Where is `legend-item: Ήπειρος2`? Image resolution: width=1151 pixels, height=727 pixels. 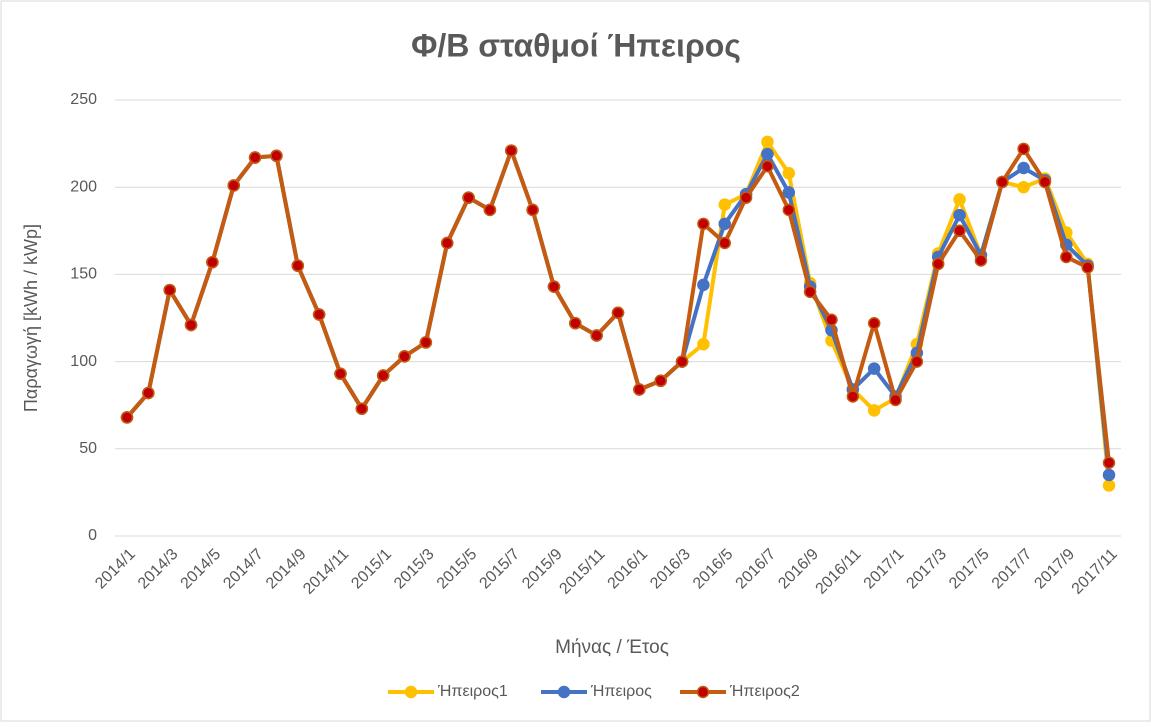
legend-item: Ήπειρος2 is located at coordinates (740, 691).